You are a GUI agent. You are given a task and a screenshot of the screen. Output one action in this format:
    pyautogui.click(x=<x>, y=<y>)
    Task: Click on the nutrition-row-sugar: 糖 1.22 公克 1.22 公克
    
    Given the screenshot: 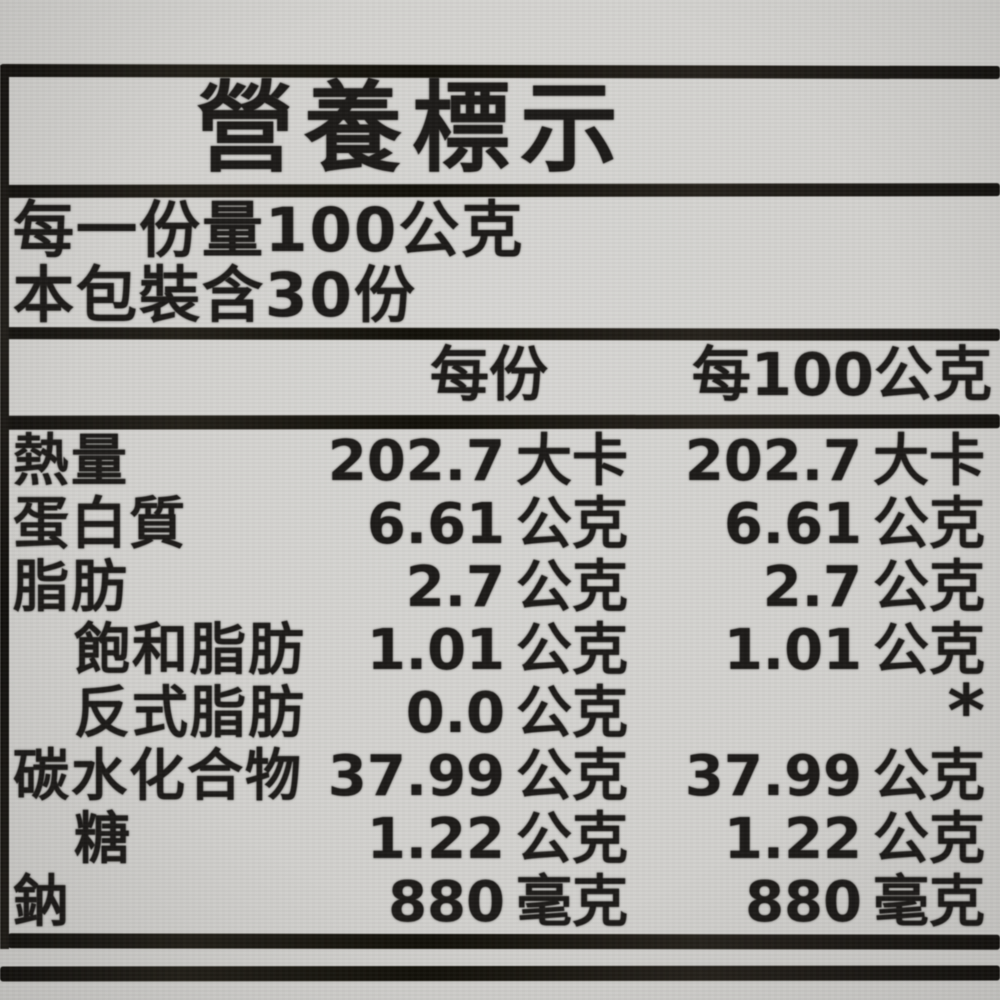 What is the action you would take?
    pyautogui.click(x=500, y=839)
    